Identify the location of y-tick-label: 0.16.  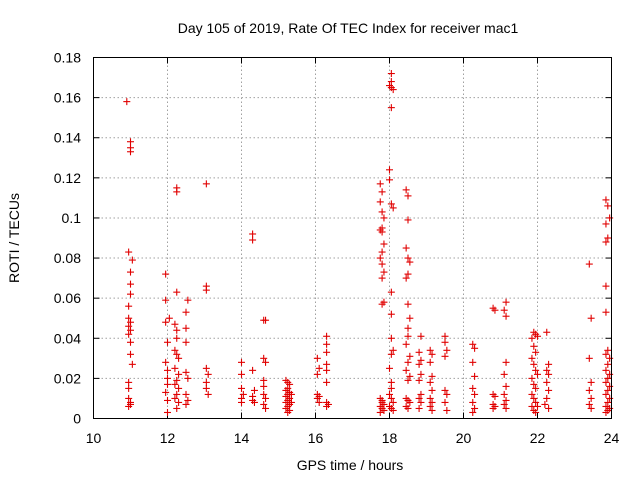
(67, 98).